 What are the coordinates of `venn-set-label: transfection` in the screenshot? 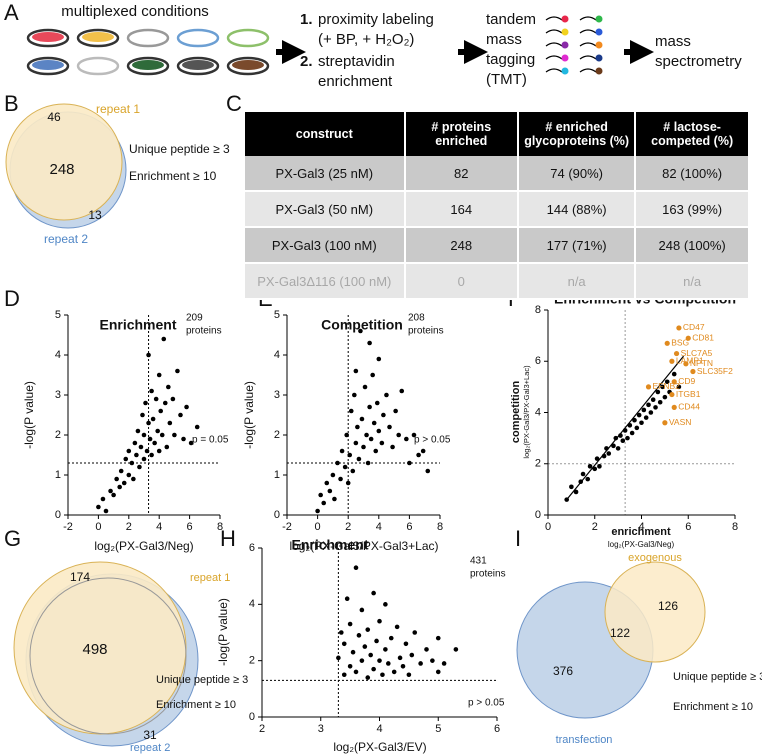 It's located at (584, 740).